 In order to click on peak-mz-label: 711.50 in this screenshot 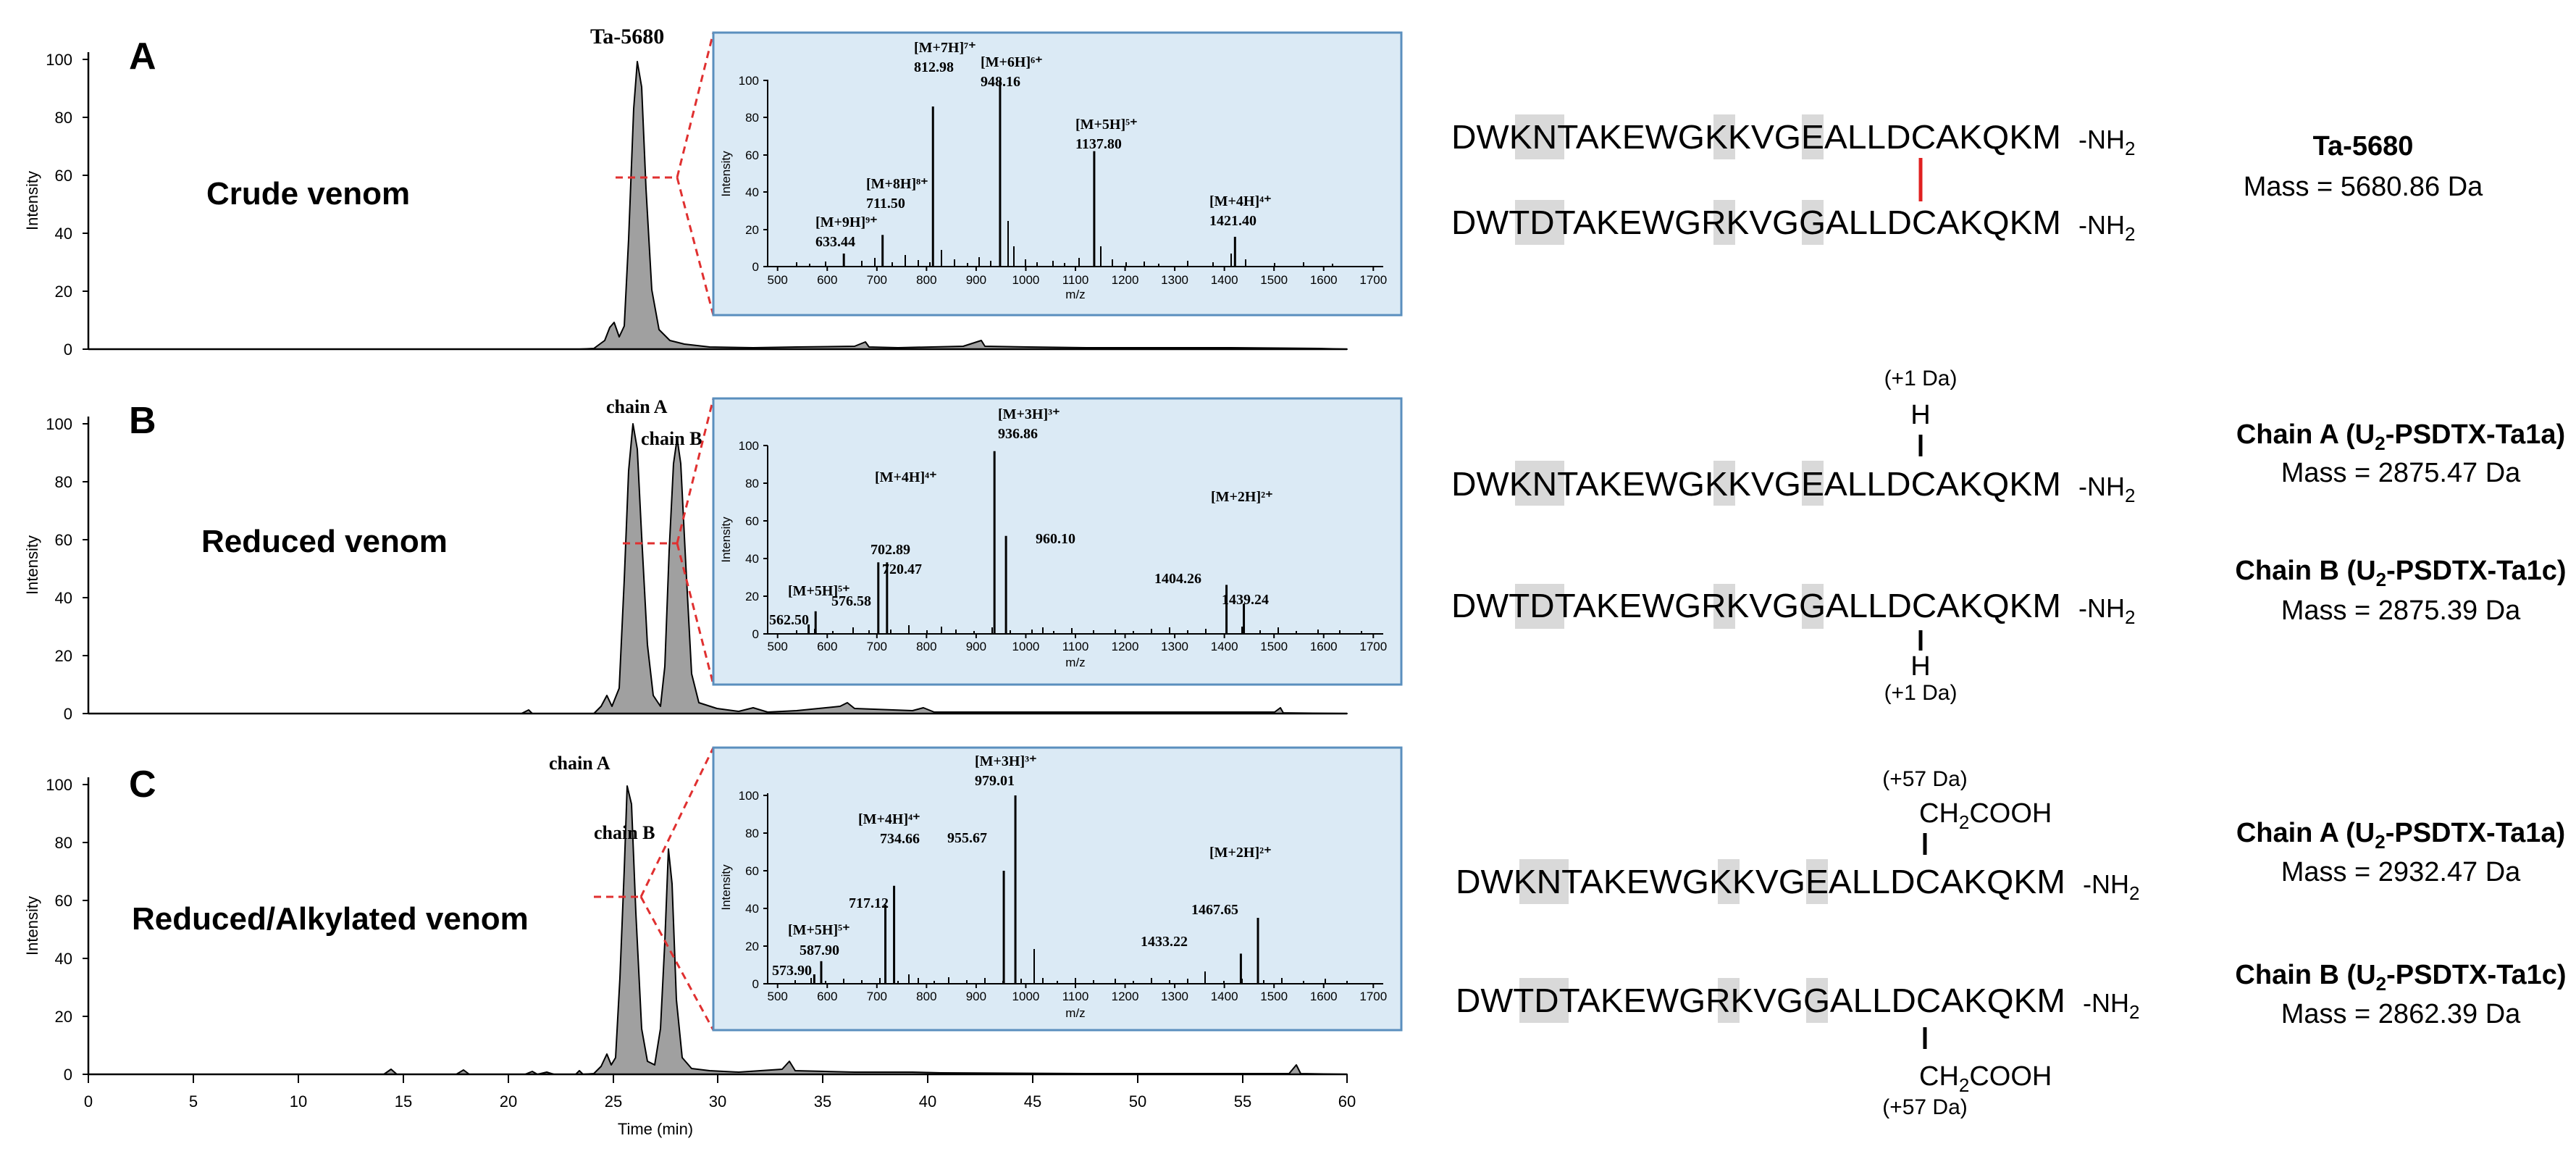, I will do `click(885, 204)`.